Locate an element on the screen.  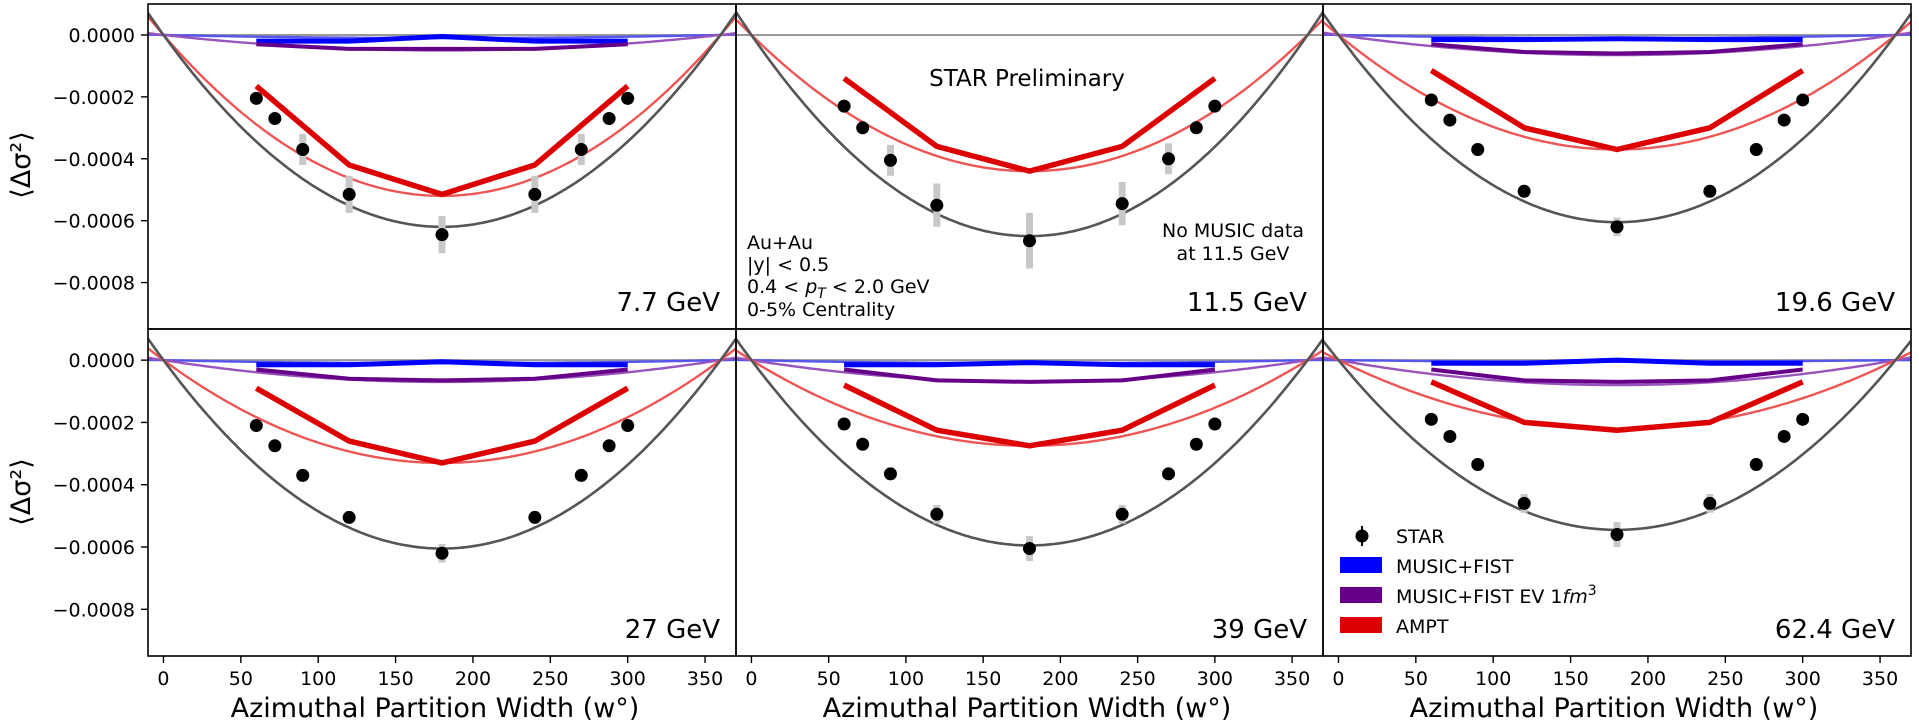
system-note-4: 0-5% Centrality is located at coordinates (821, 310).